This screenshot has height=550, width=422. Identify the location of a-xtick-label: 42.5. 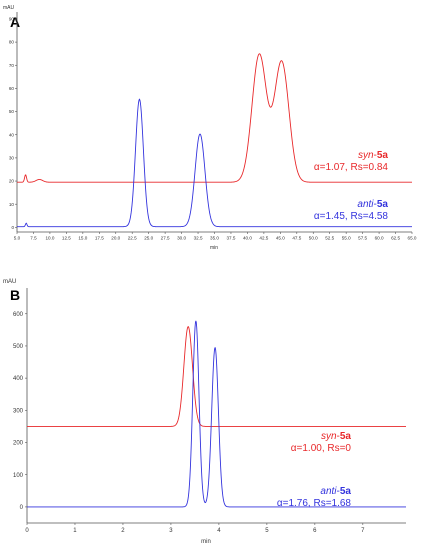
(263, 238).